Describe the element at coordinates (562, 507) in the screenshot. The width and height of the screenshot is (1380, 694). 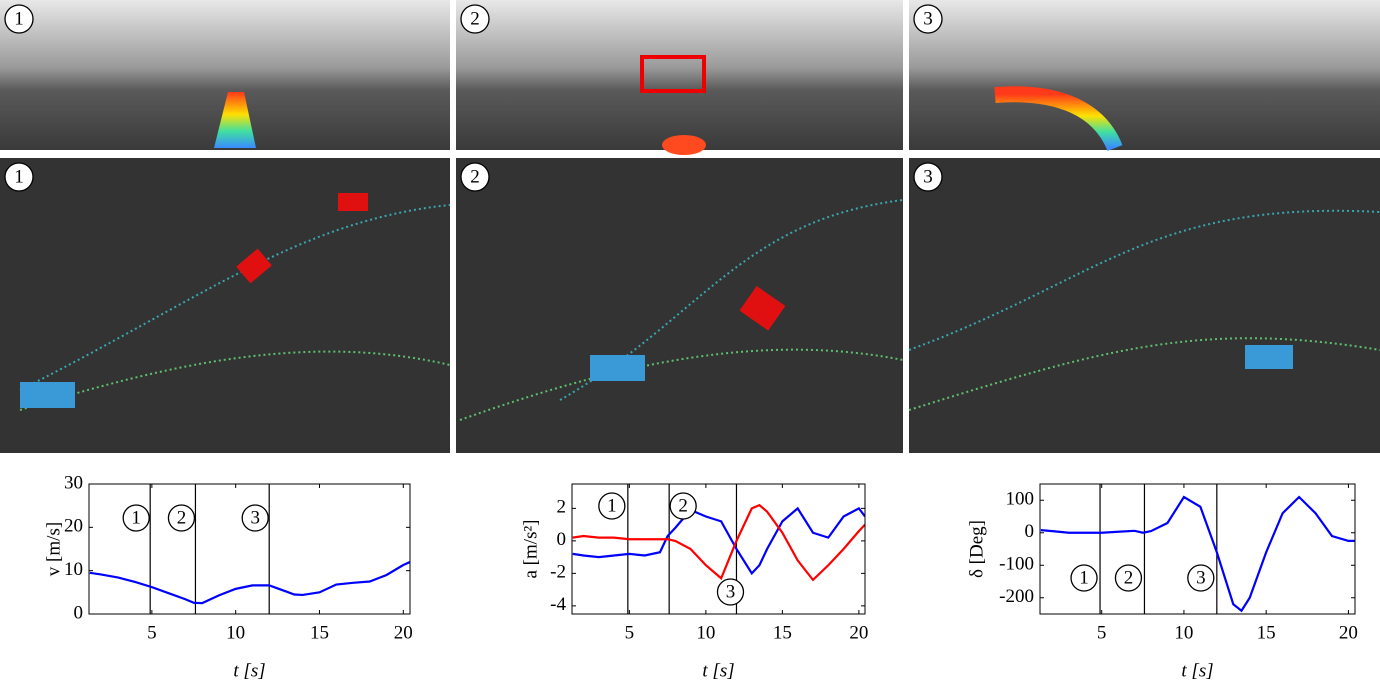
I see `y-tick-label: 2` at that location.